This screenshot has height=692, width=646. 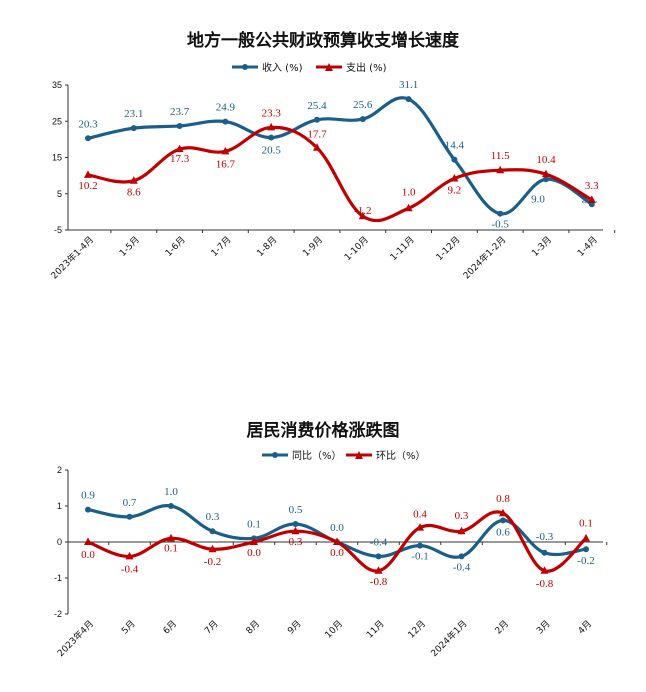 I want to click on data-label: 0.4, so click(x=420, y=515).